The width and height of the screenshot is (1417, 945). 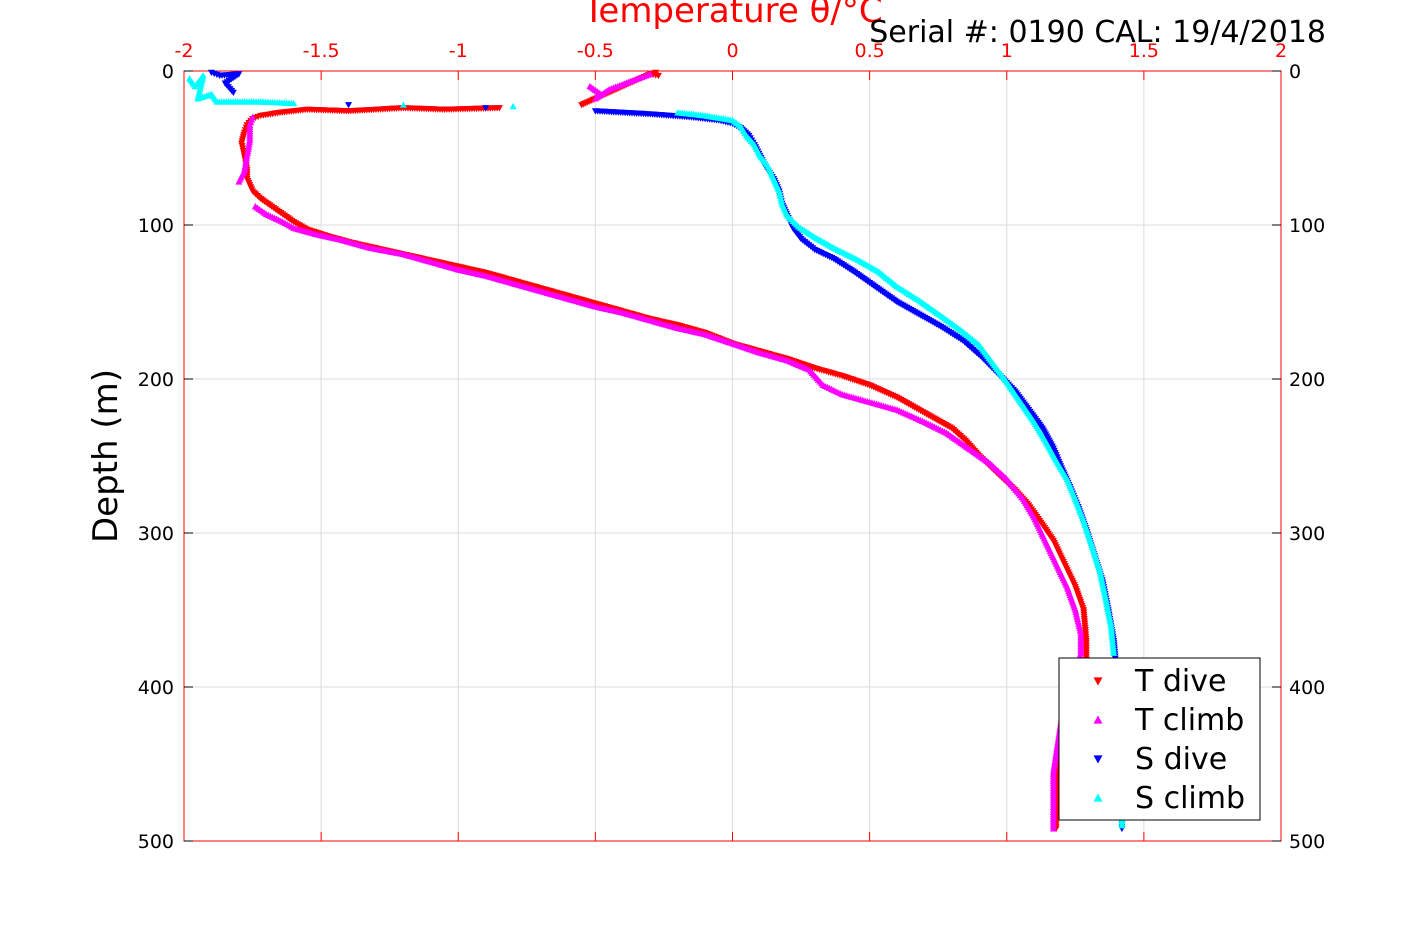 I want to click on x-axis-title: Temperature θ/°C, so click(x=732, y=15).